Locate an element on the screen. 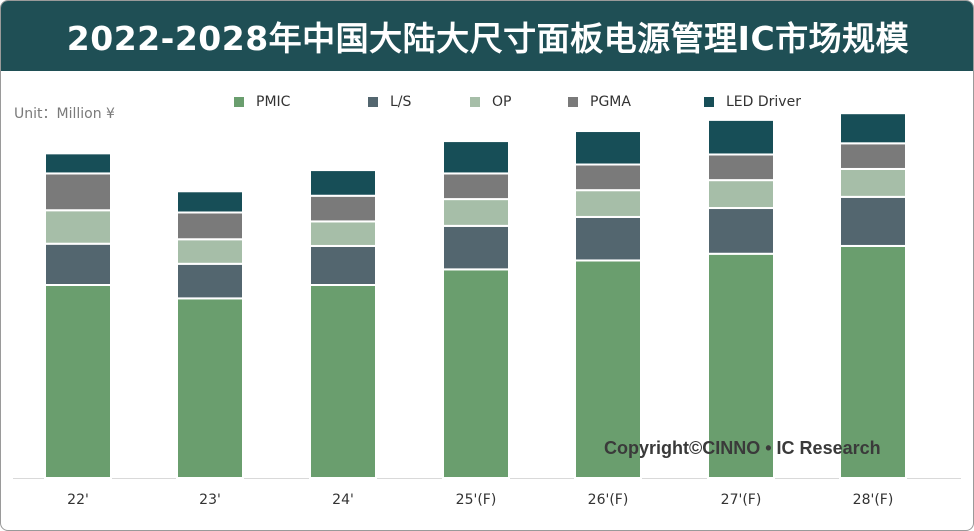  title-bar: 2022-2028年中国大陆大尺寸面板电源管理IC市场规模 is located at coordinates (487, 36).